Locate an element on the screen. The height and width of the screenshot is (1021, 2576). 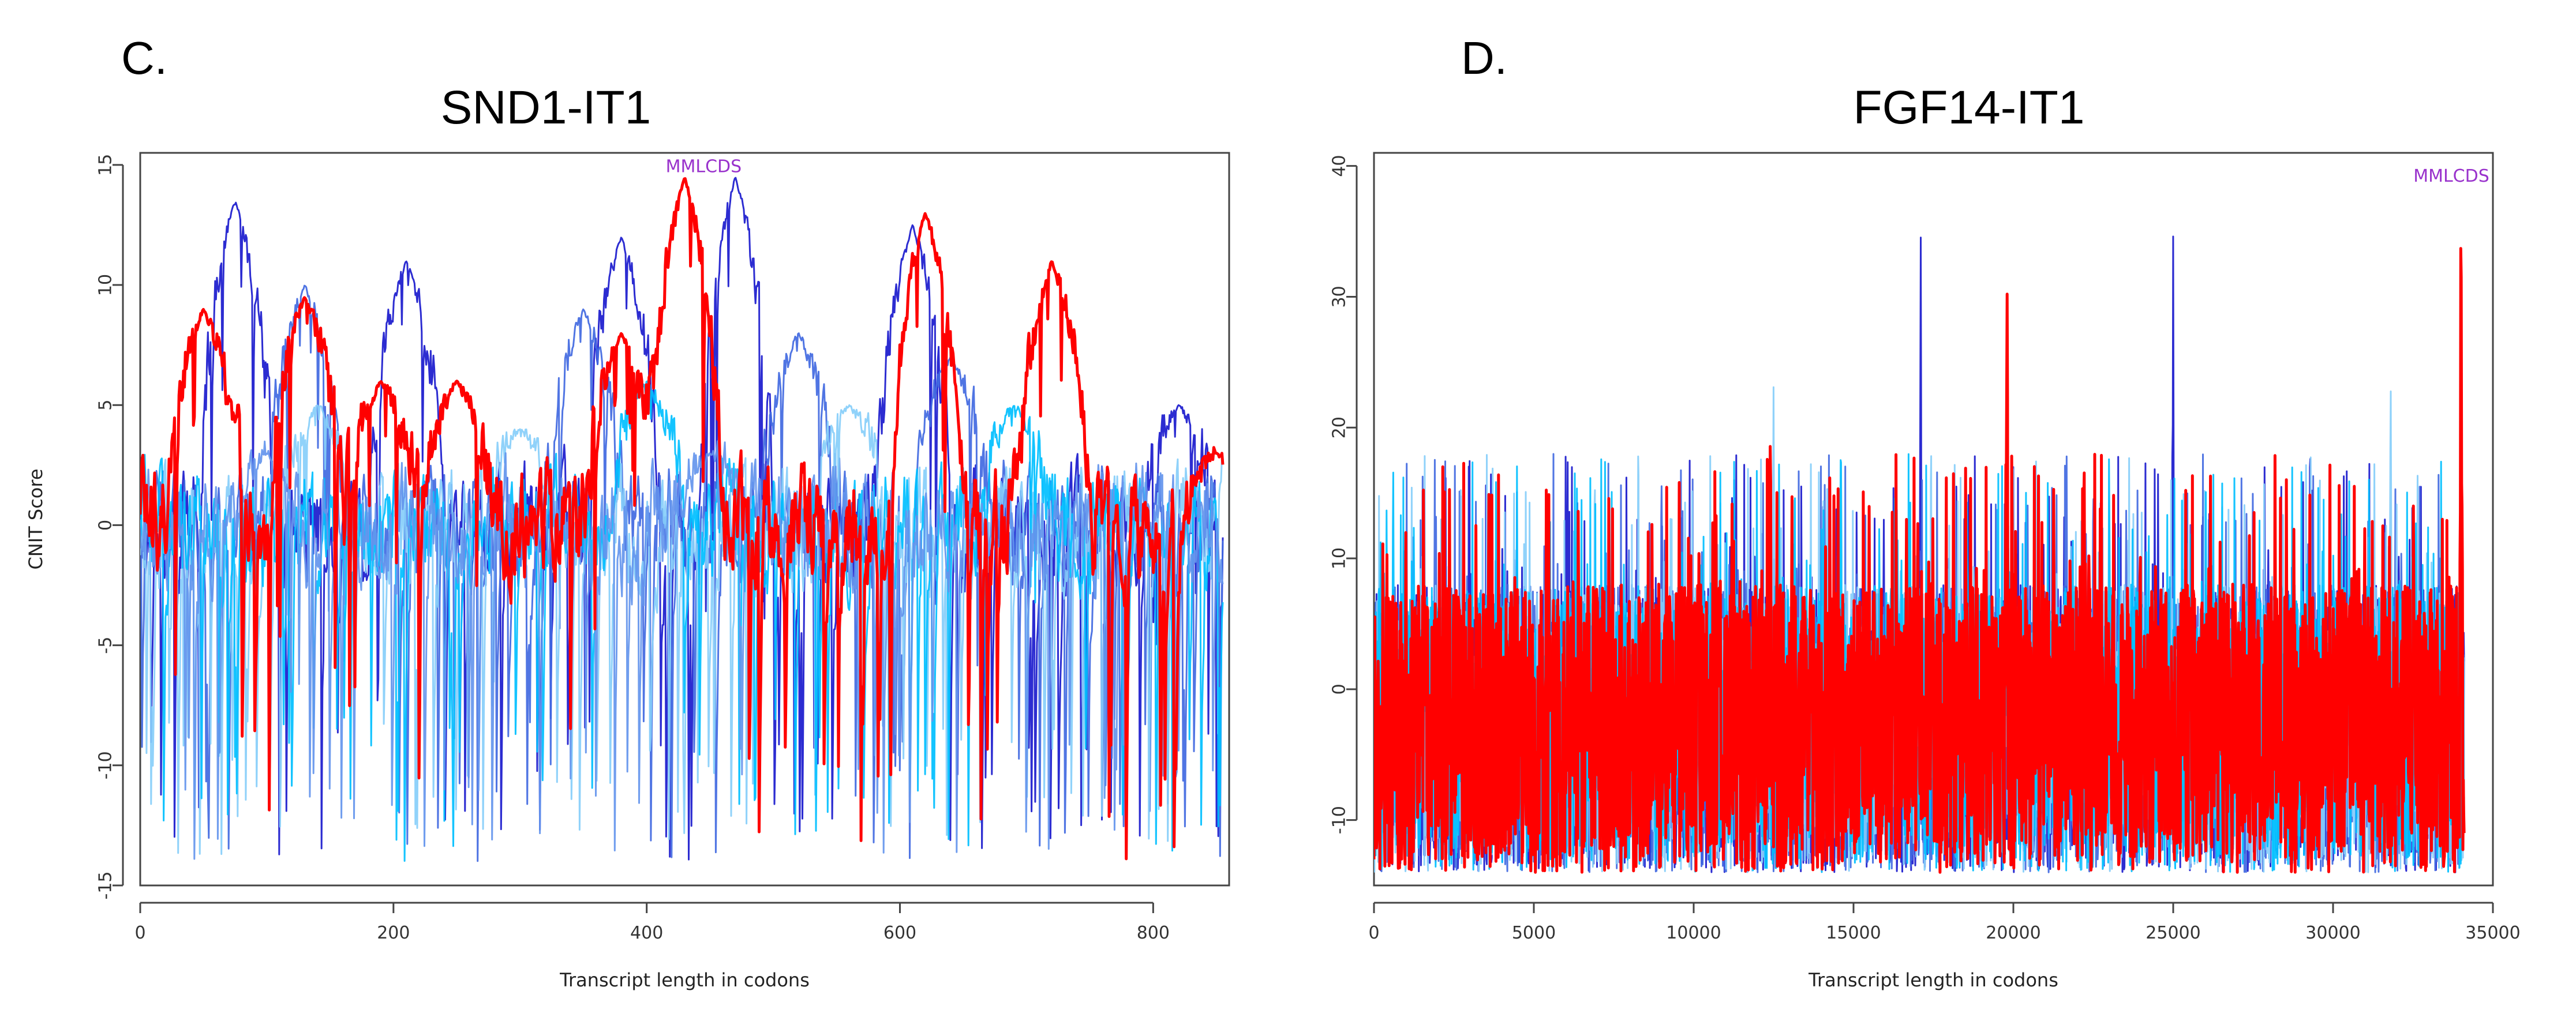
x-tick-label: 25000 is located at coordinates (2173, 933).